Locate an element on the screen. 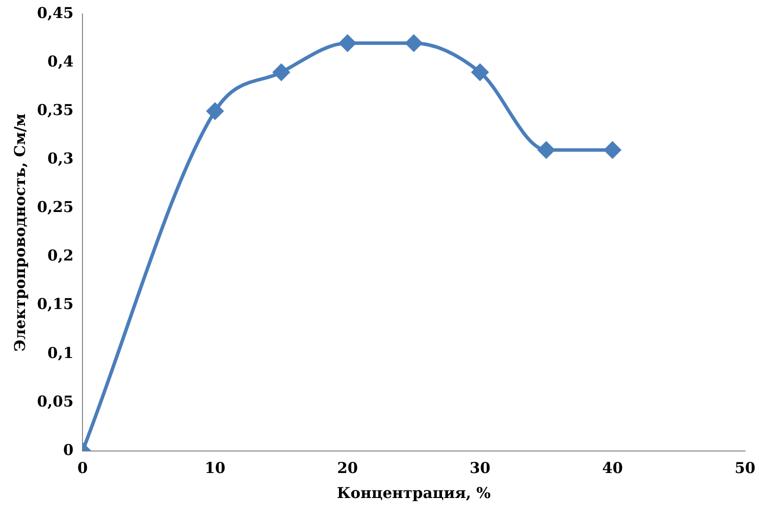  y-tick-label: 0,45 is located at coordinates (55, 13).